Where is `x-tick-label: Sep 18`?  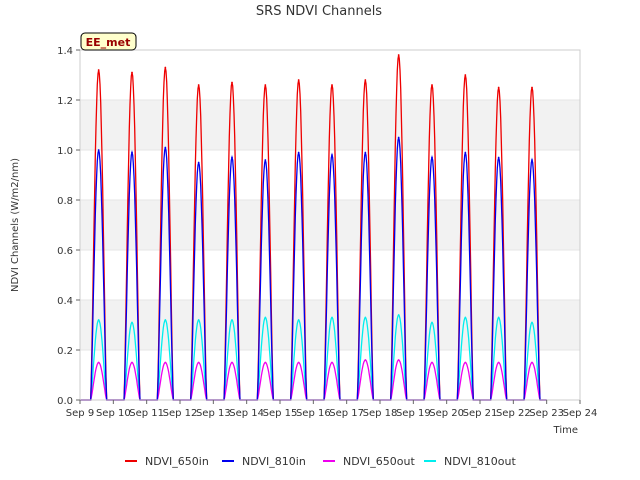
x-tick-label: Sep 18 is located at coordinates (380, 413).